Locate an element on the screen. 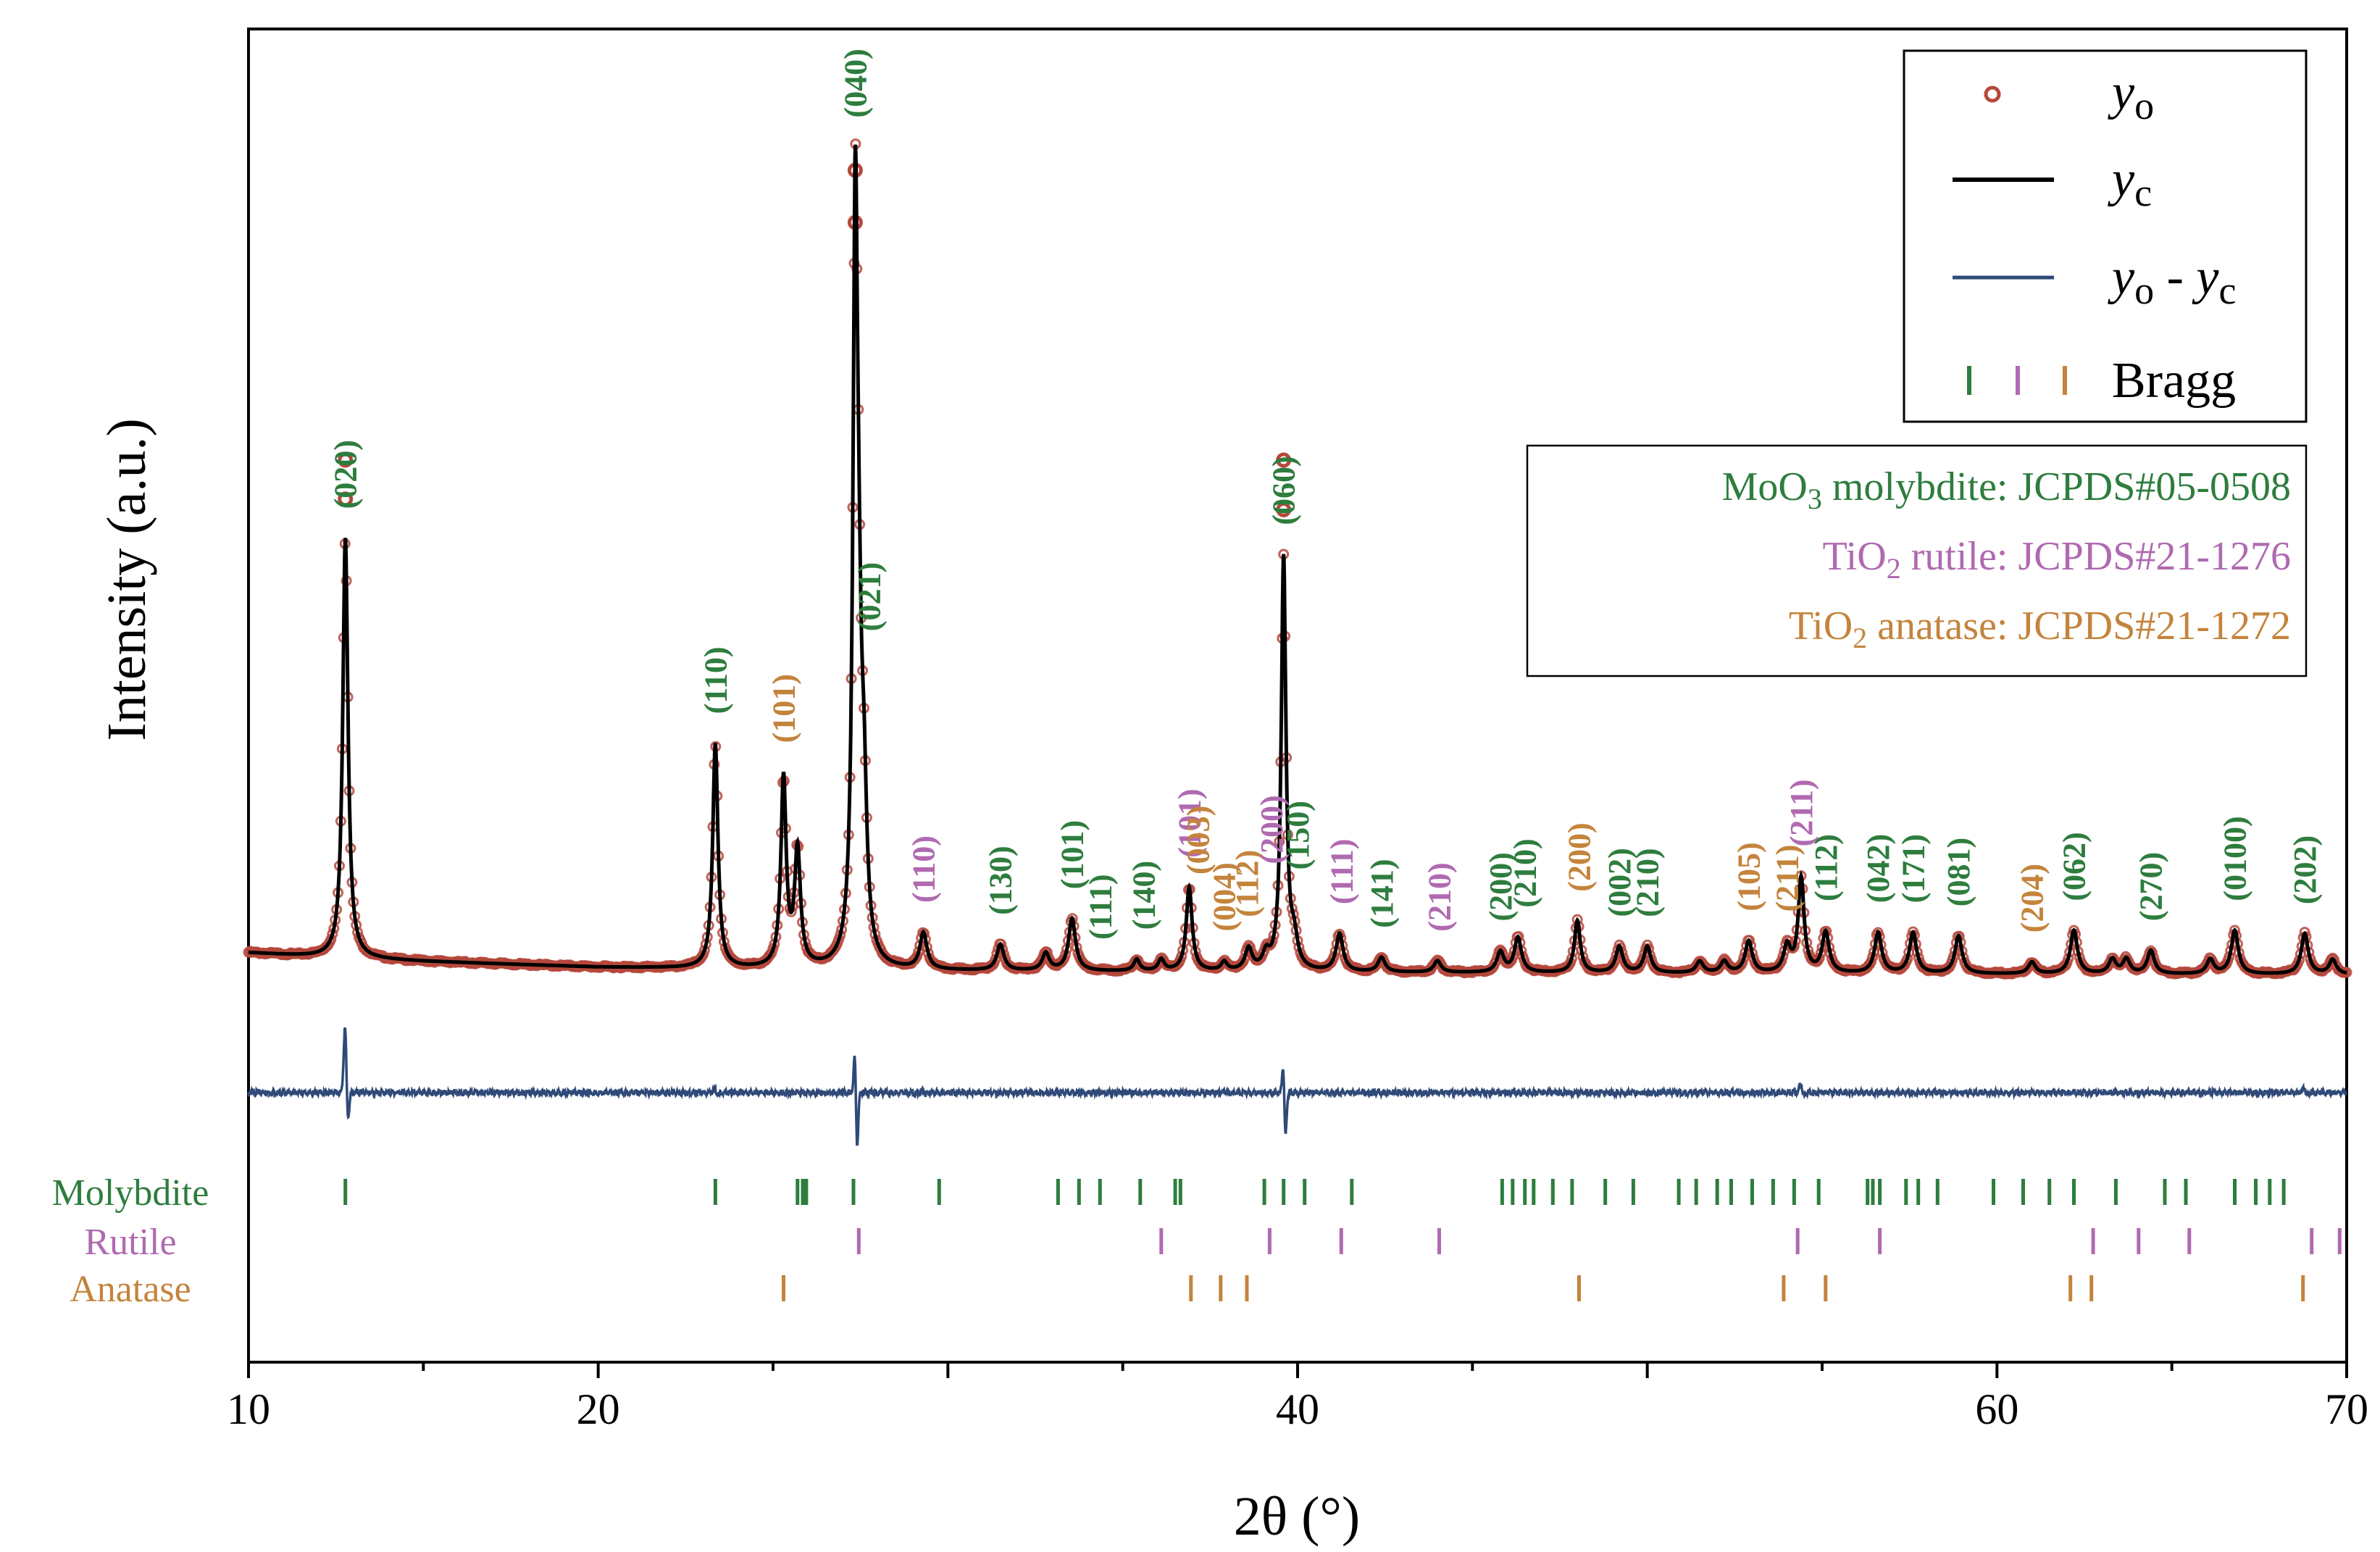 This screenshot has width=2380, height=1552. x-tick-label: 70 is located at coordinates (2346, 1409).